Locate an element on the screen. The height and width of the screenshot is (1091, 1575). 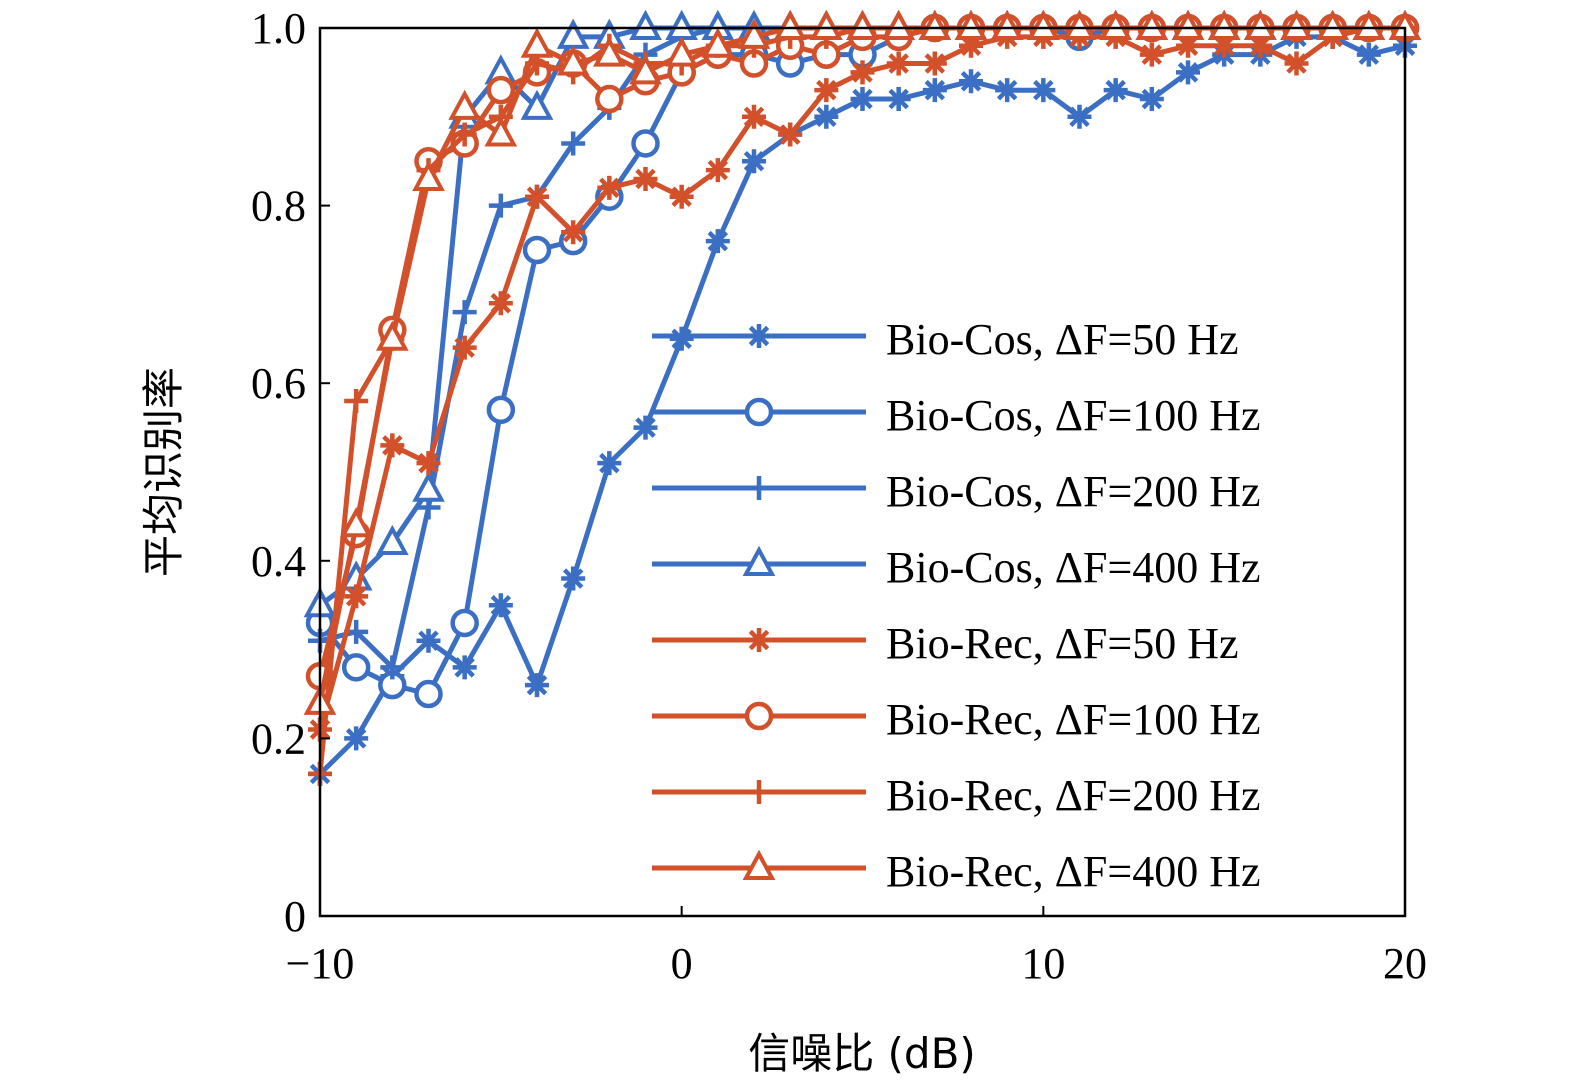
legend-item: Bio-Cos, ΔF=400 Hz is located at coordinates (956, 567).